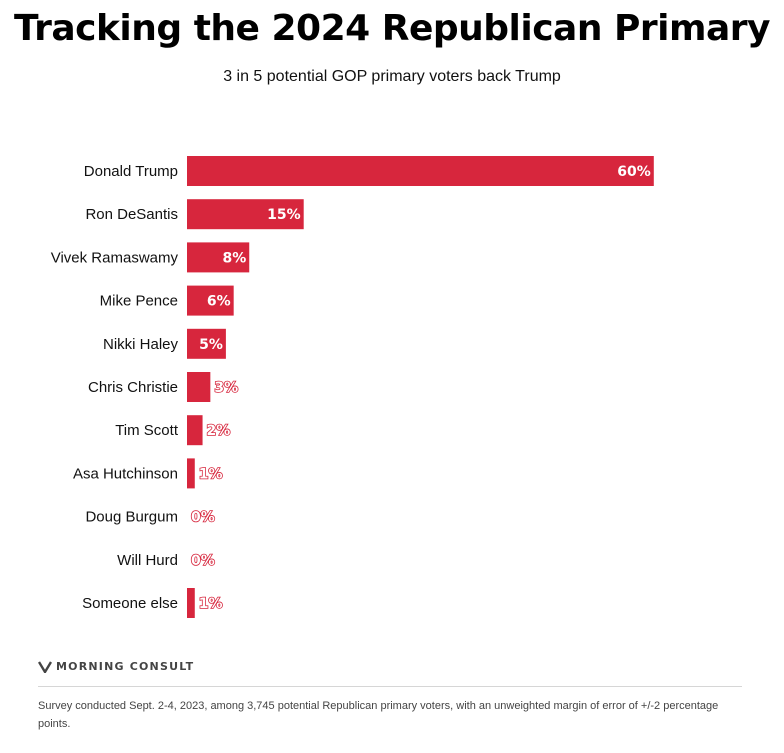 Image resolution: width=784 pixels, height=753 pixels. What do you see at coordinates (634, 172) in the screenshot?
I see `value-label-donald-trump: 60%` at bounding box center [634, 172].